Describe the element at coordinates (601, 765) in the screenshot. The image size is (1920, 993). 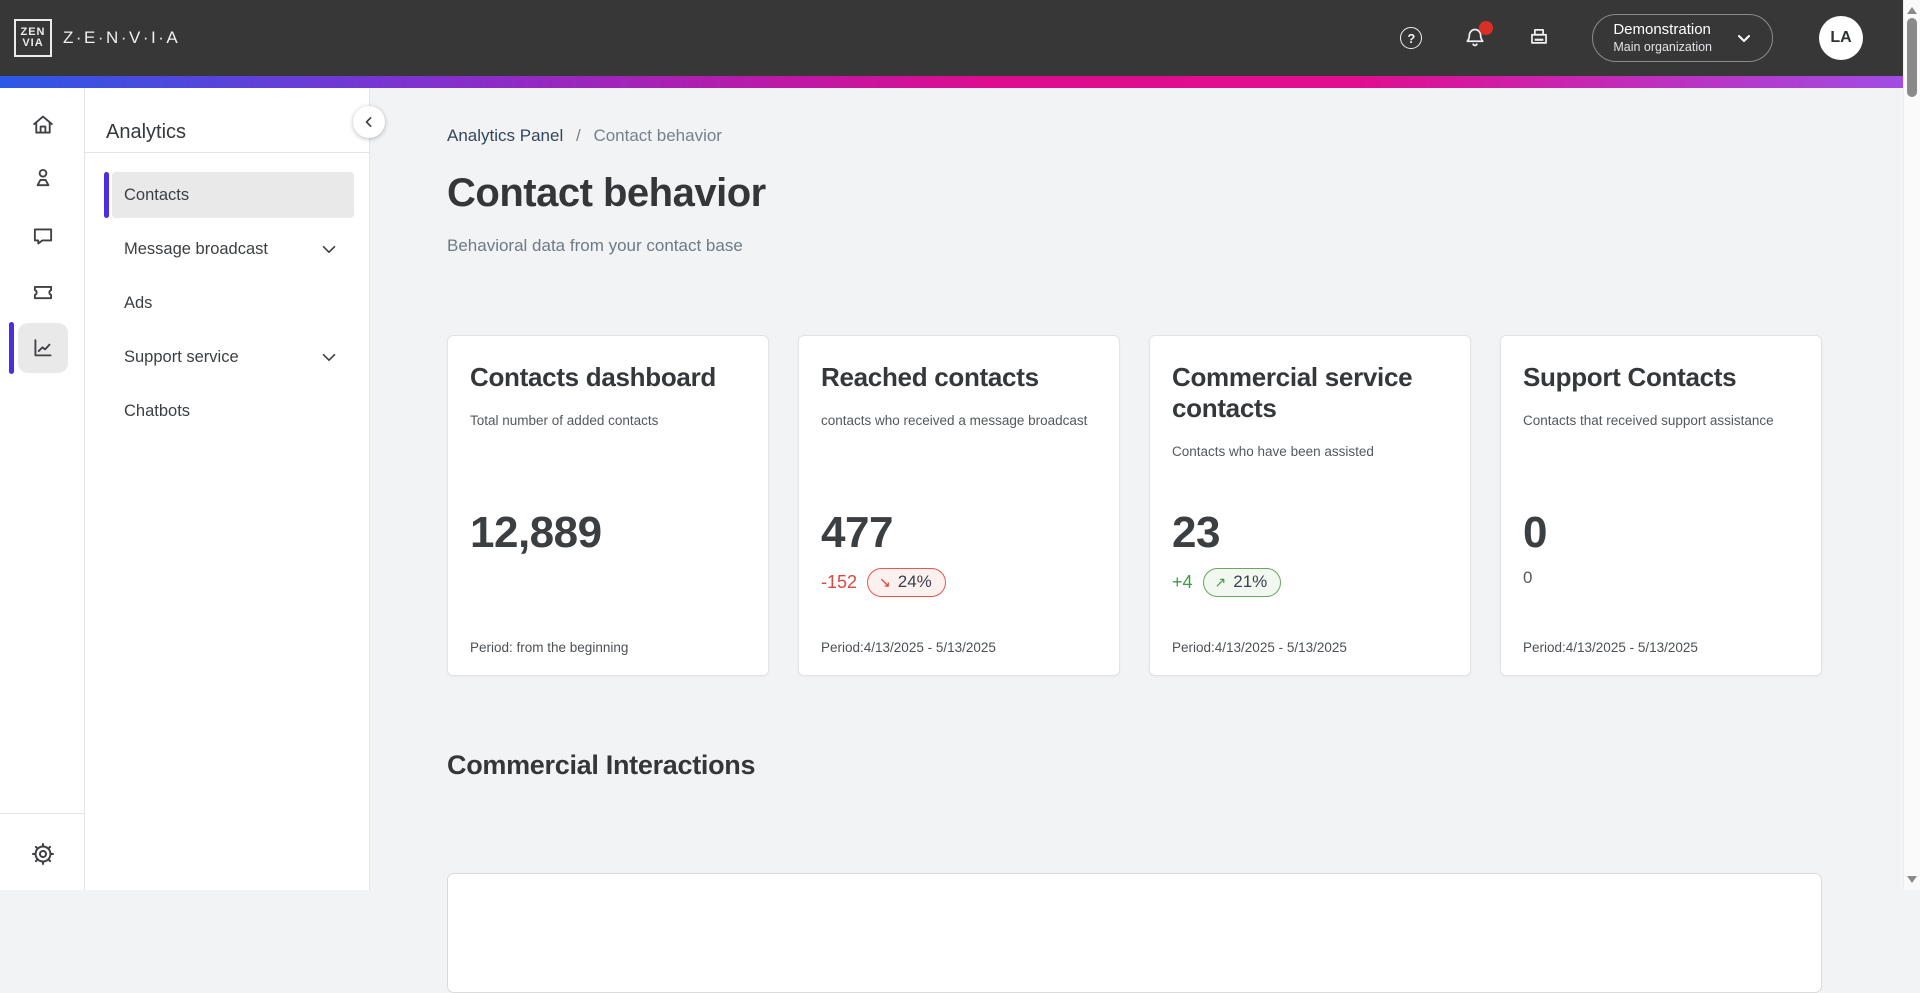
I see `section-title-commercial-interactions: Commercial Interactions` at that location.